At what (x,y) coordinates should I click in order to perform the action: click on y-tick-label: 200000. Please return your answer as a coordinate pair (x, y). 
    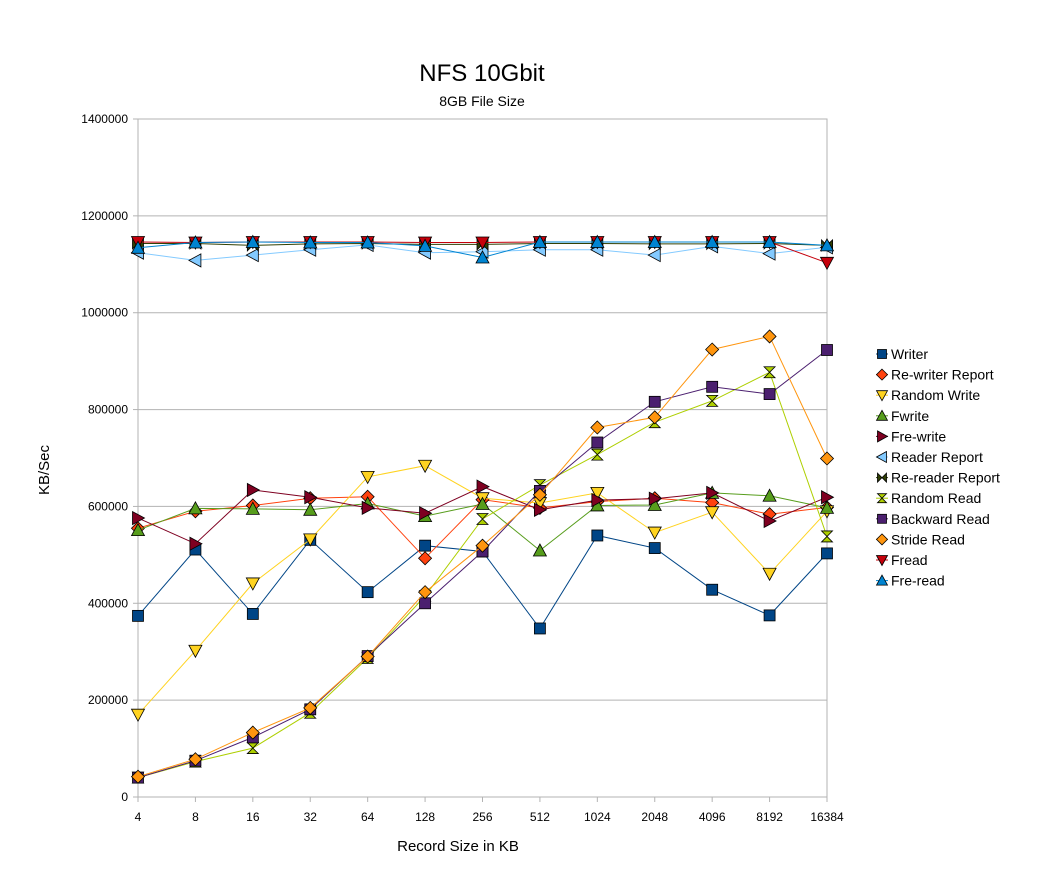
    Looking at the image, I should click on (108, 700).